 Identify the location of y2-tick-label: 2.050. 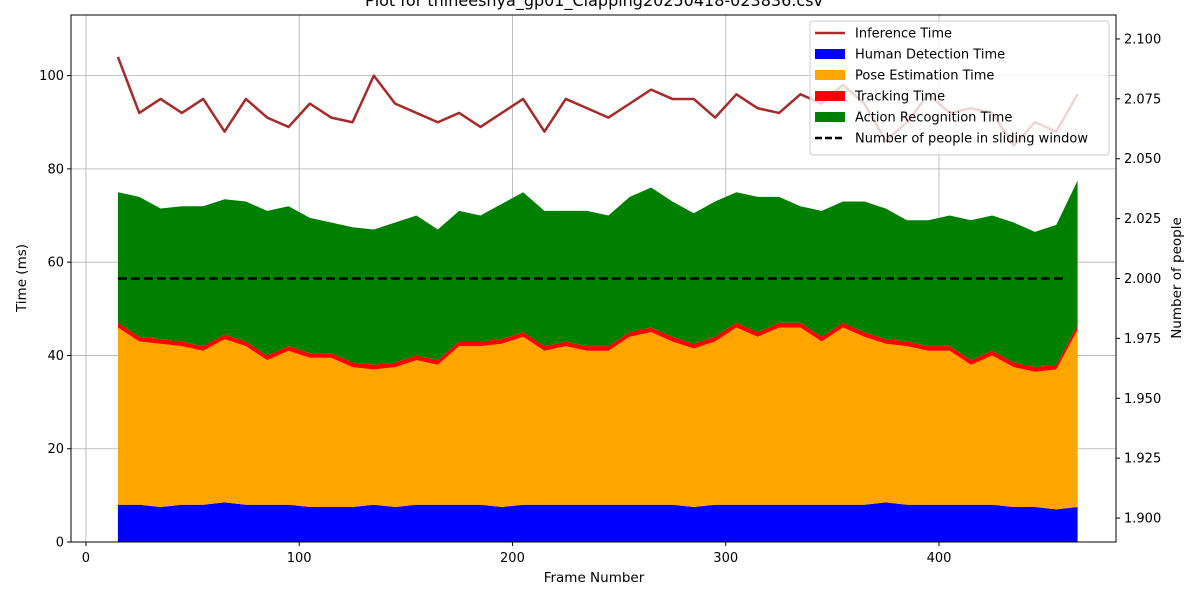
(1142, 159).